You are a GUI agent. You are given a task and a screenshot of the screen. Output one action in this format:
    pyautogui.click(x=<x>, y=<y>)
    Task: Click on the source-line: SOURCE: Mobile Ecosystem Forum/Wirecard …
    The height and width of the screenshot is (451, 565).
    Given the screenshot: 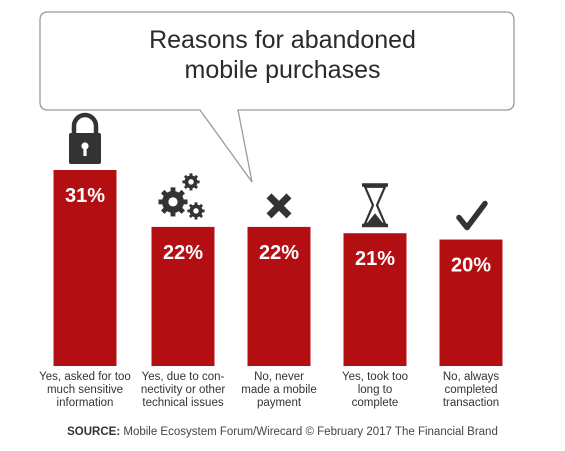 What is the action you would take?
    pyautogui.click(x=282, y=432)
    